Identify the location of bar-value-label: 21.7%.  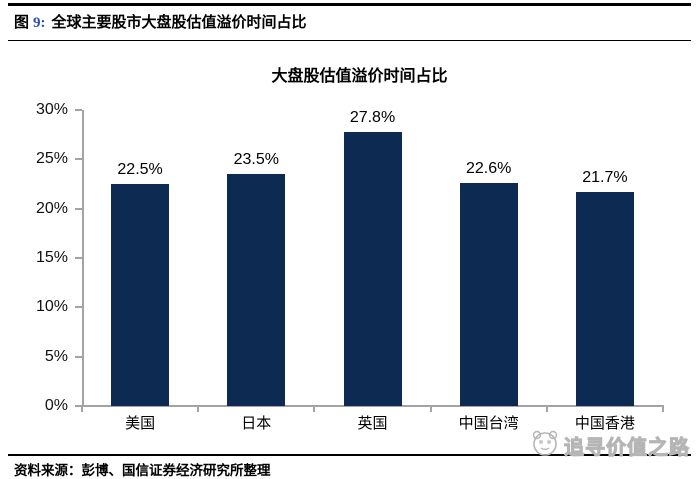
(605, 177).